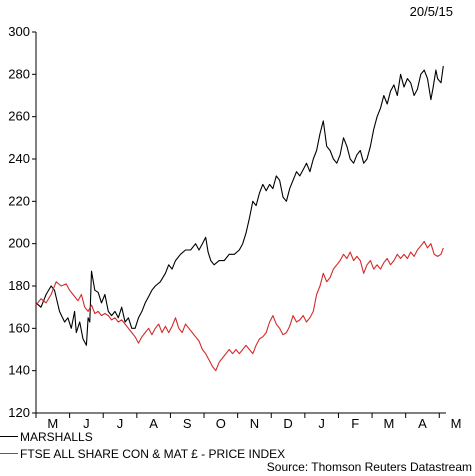  Describe the element at coordinates (19, 412) in the screenshot. I see `y-tick-label: 120` at that location.